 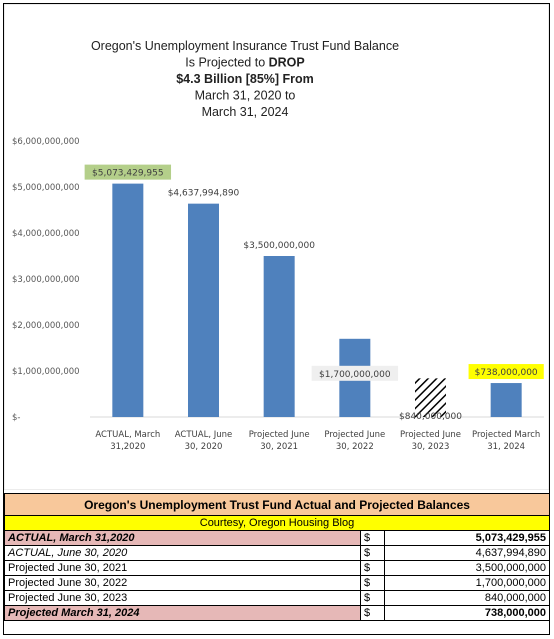 I want to click on data-label: $5,073,429,955, so click(x=128, y=174).